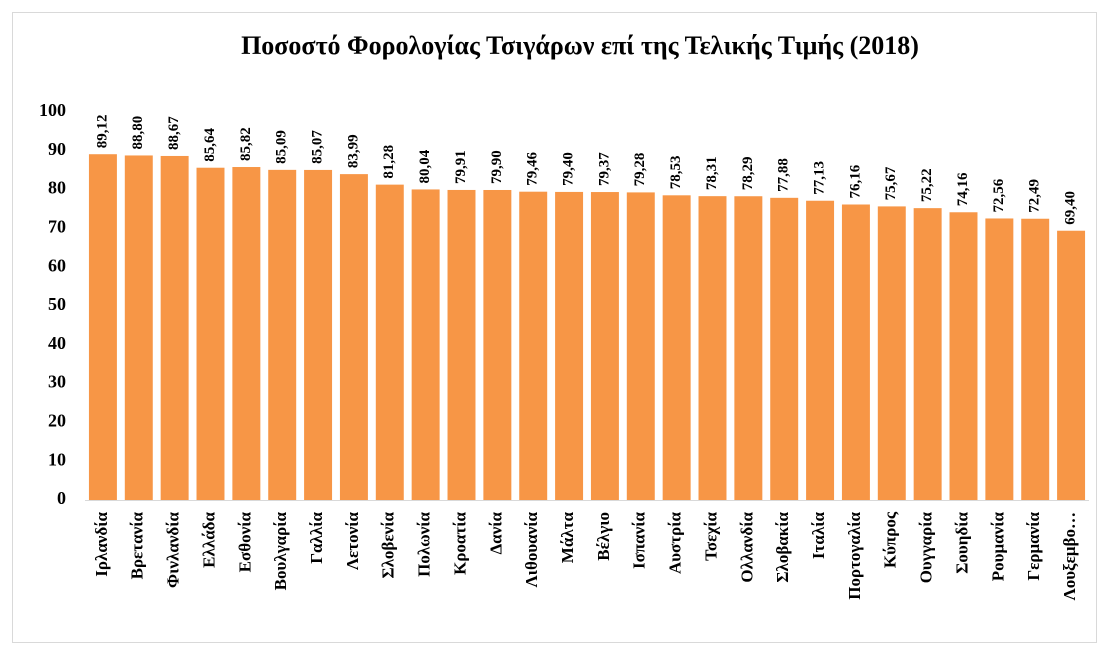  What do you see at coordinates (748, 173) in the screenshot?
I see `data-label: 78,29` at bounding box center [748, 173].